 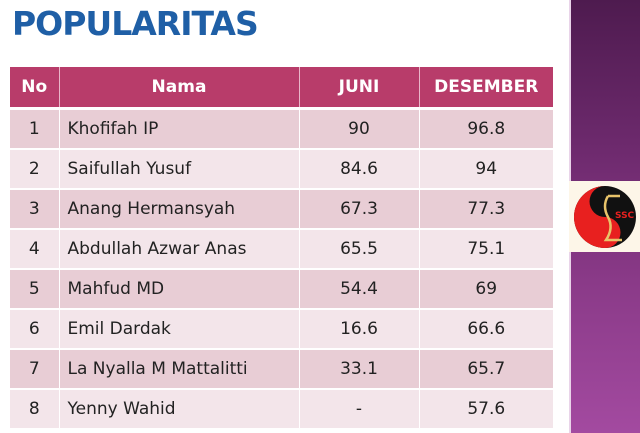 What do you see at coordinates (486, 169) in the screenshot?
I see `cell-desember: 94` at bounding box center [486, 169].